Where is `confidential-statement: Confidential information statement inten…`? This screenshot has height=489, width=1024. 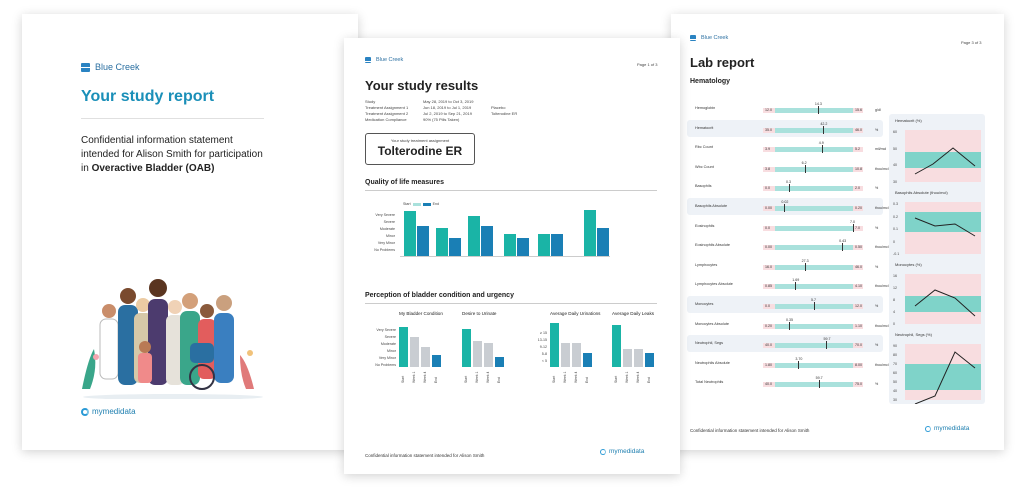
confidential-statement: Confidential information statement inten… is located at coordinates (176, 155).